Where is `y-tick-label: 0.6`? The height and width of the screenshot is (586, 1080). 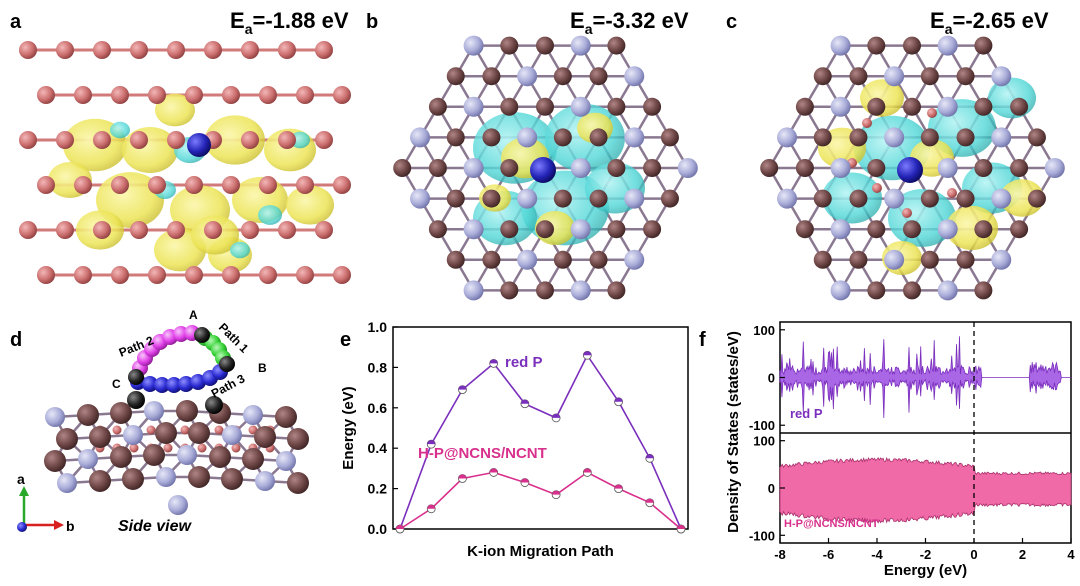
y-tick-label: 0.6 is located at coordinates (378, 408).